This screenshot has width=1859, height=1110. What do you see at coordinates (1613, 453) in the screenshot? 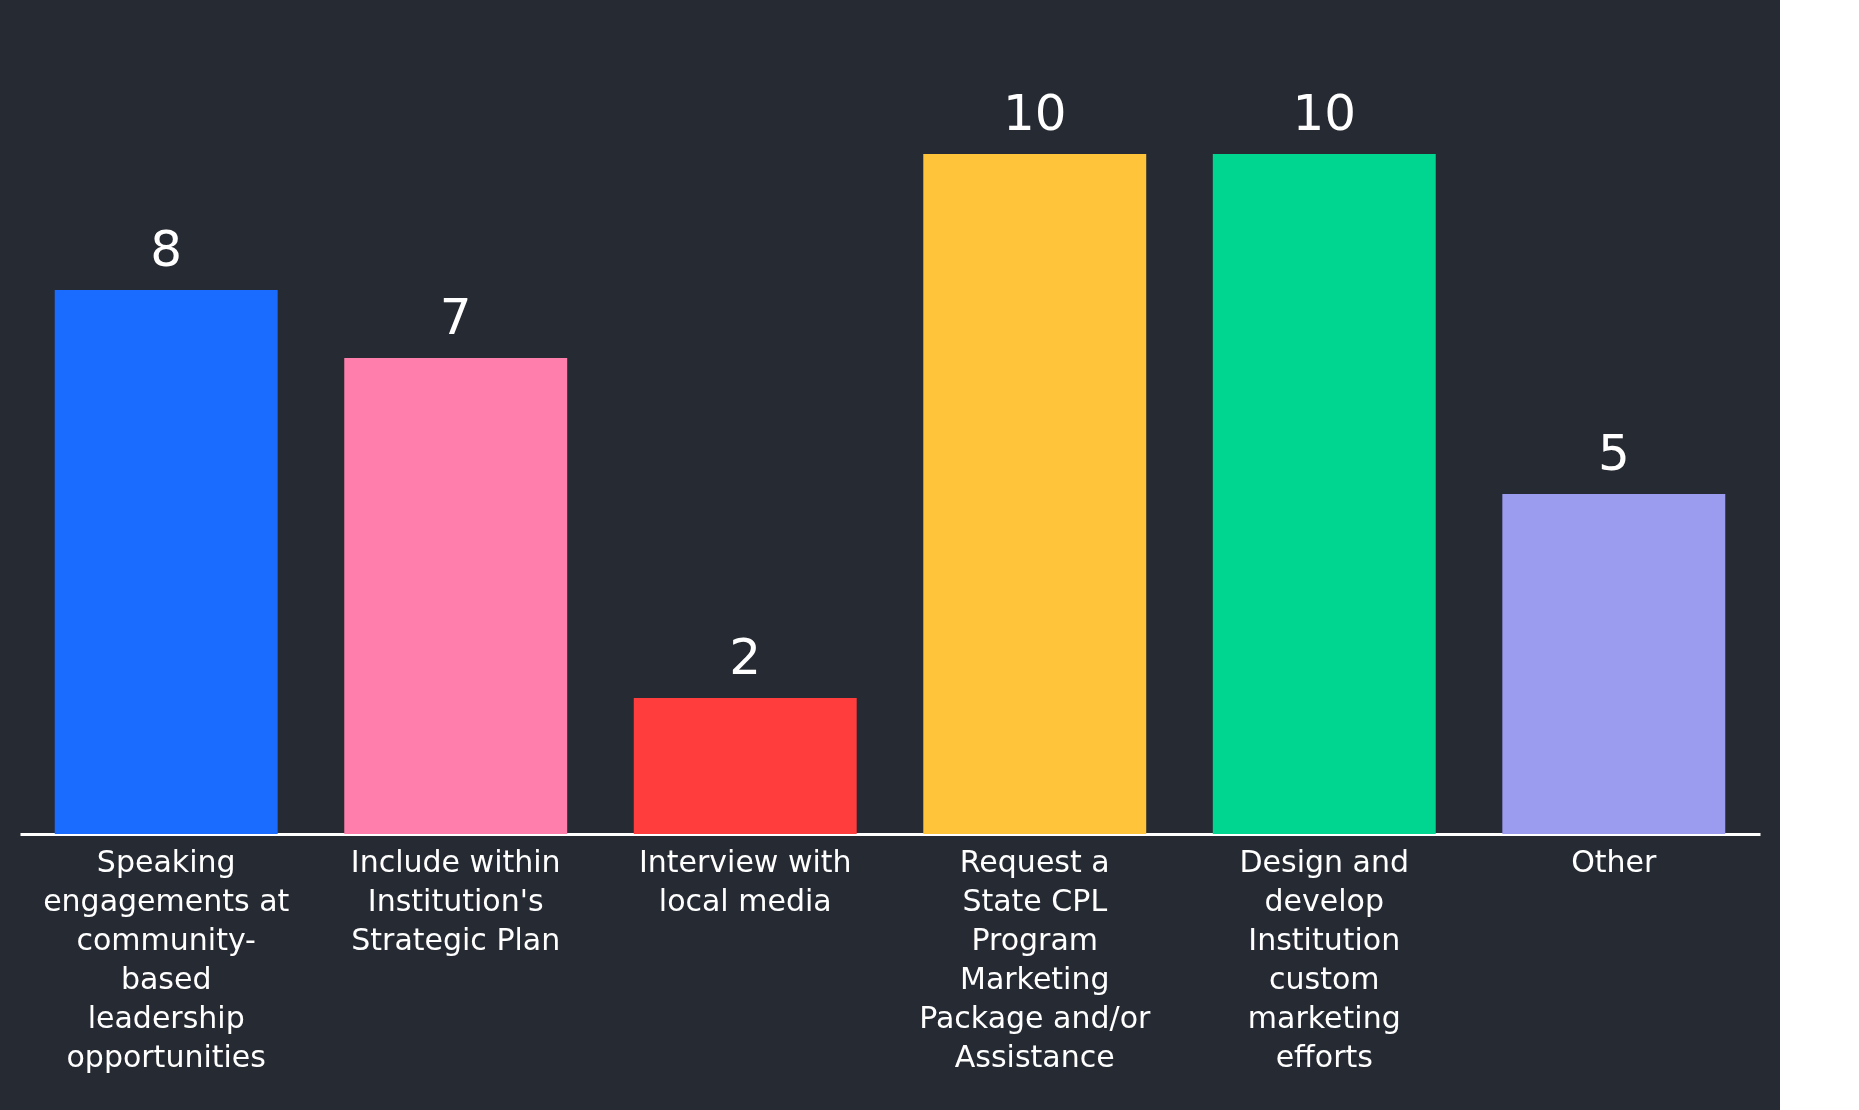
I see `data-label: 5` at bounding box center [1613, 453].